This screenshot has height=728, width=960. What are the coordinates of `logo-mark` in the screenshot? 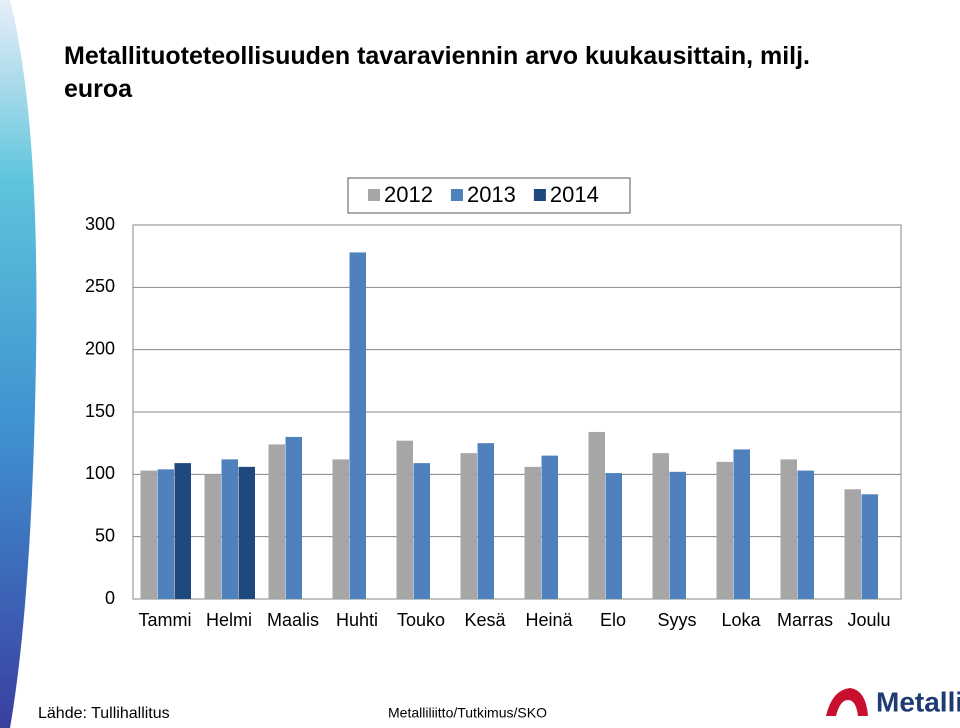 It's located at (847, 702).